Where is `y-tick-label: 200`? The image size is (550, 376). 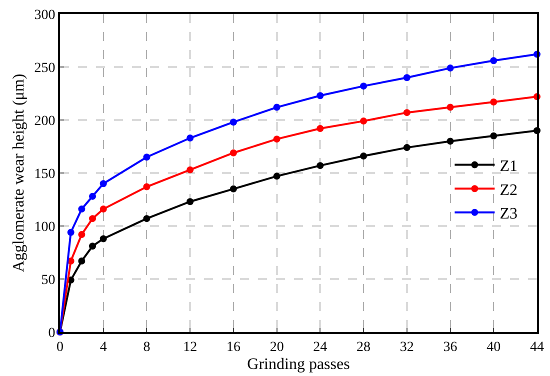
y-tick-label: 200 is located at coordinates (45, 121).